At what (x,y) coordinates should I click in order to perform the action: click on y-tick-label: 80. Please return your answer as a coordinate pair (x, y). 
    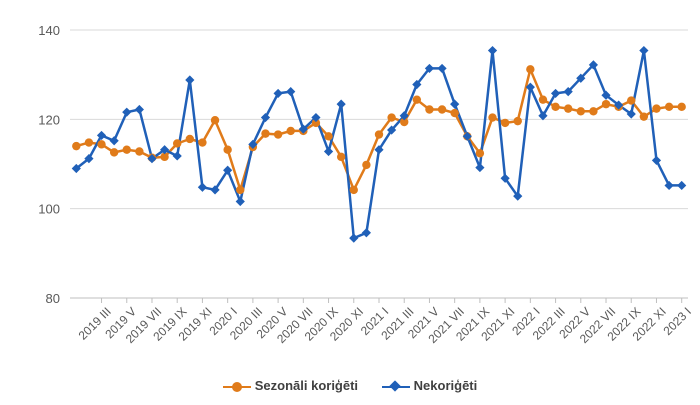
    Looking at the image, I should click on (53, 298).